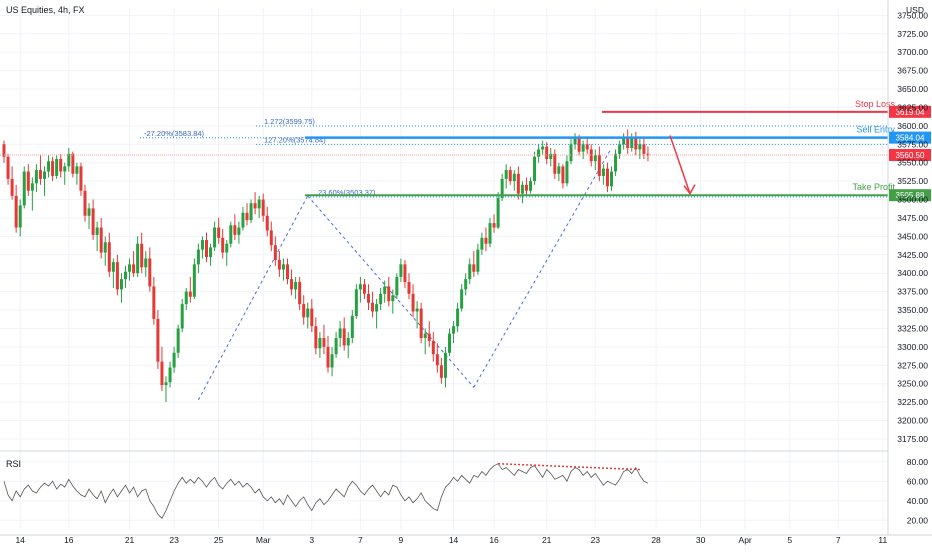  Describe the element at coordinates (915, 10) in the screenshot. I see `currency-label: USD` at that location.